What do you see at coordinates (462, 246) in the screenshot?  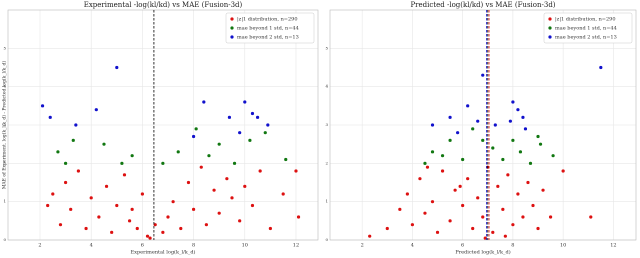 I see `x-tick-label: 6` at bounding box center [462, 246].